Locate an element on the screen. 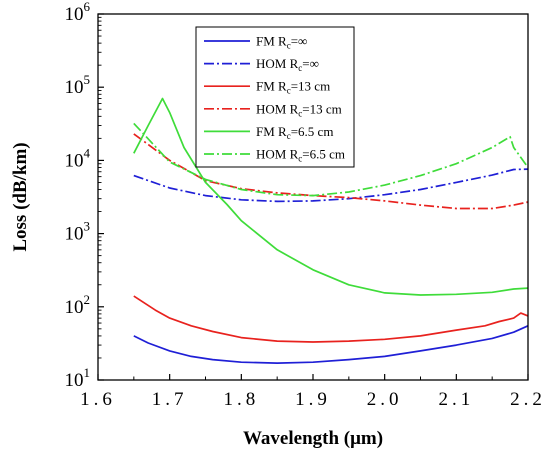 This screenshot has height=453, width=550. y-tick-label: 10⁵ is located at coordinates (78, 85).